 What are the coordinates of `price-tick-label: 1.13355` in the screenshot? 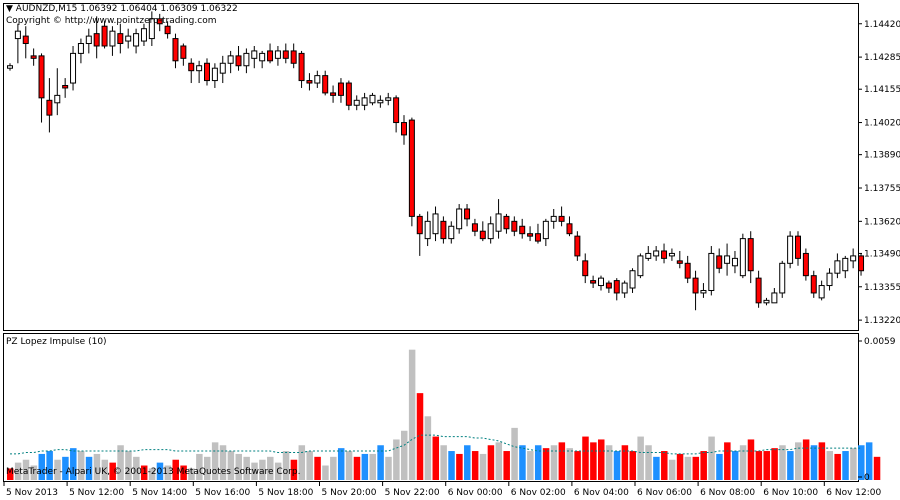 It's located at (882, 288).